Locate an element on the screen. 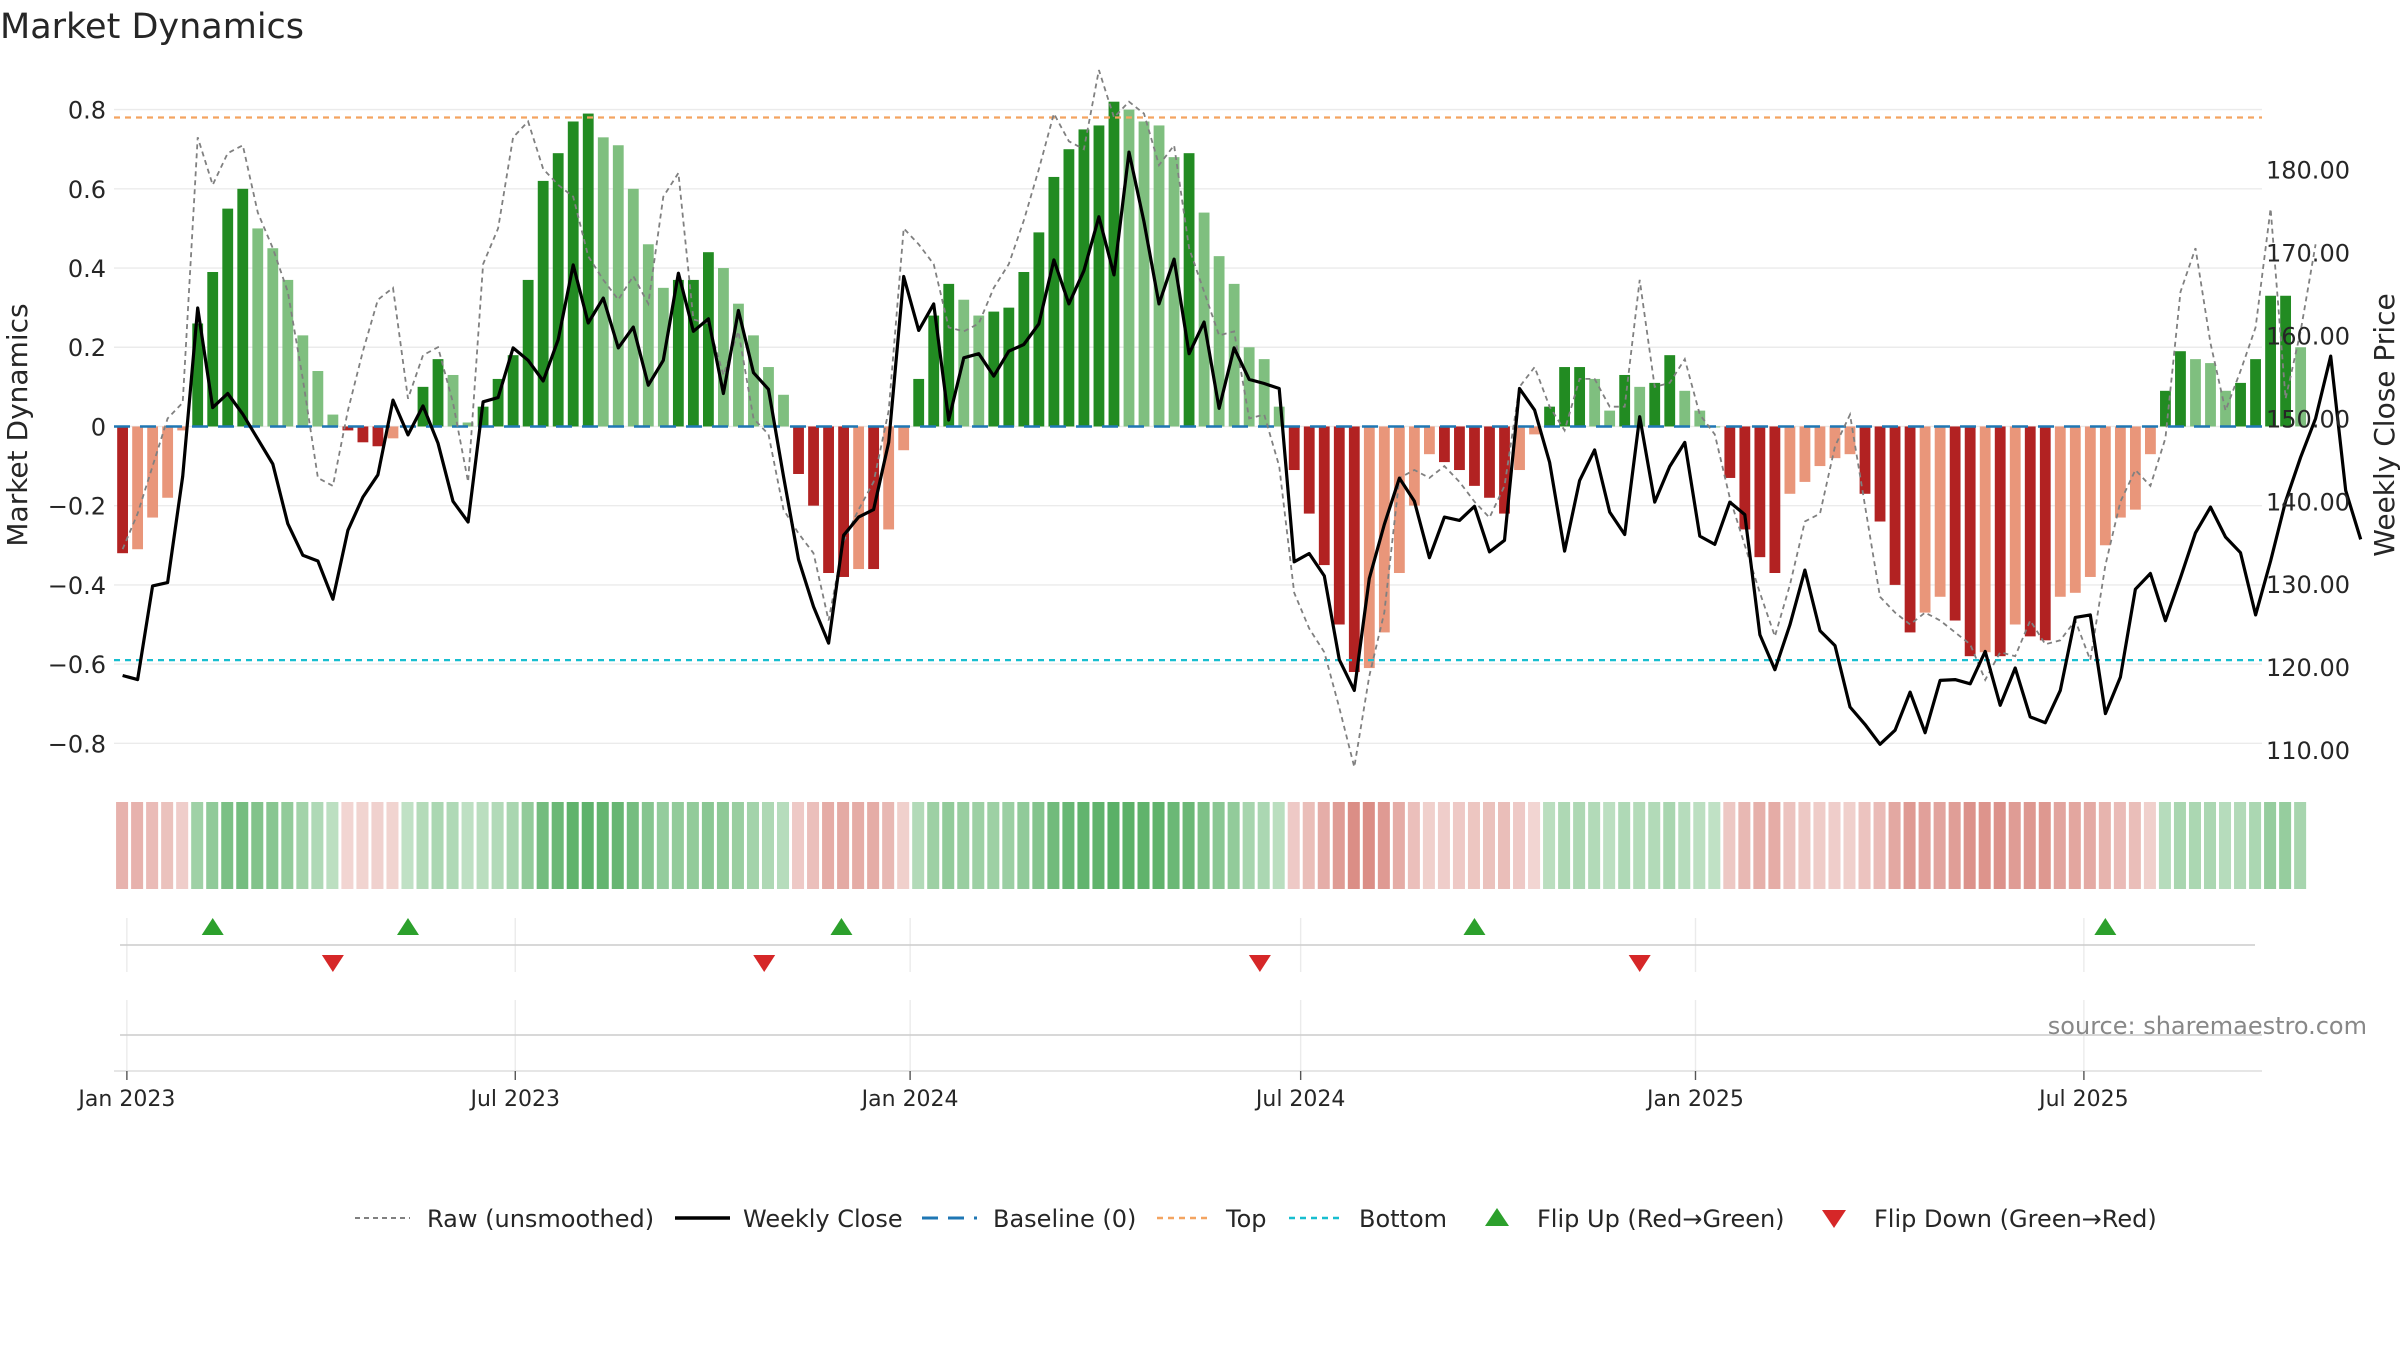 Image resolution: width=2400 pixels, height=1354 pixels. legend-swatch-flip_up is located at coordinates (1497, 1217).